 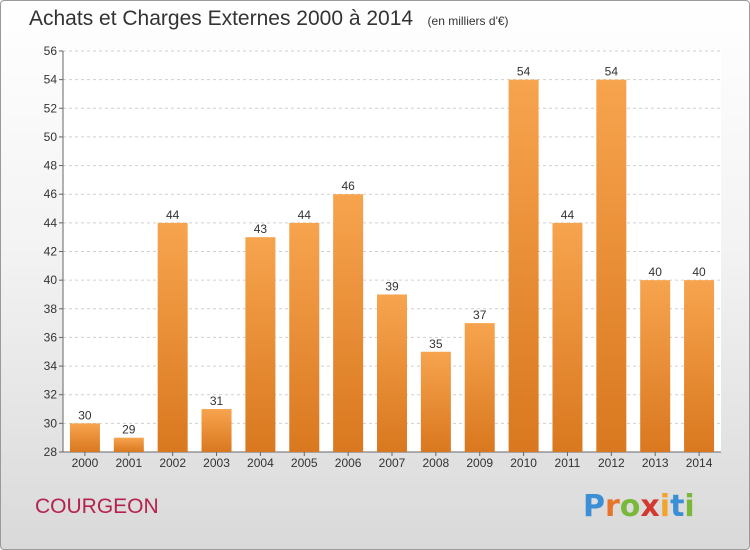 I want to click on x-tick-label: 2000, so click(x=85, y=463).